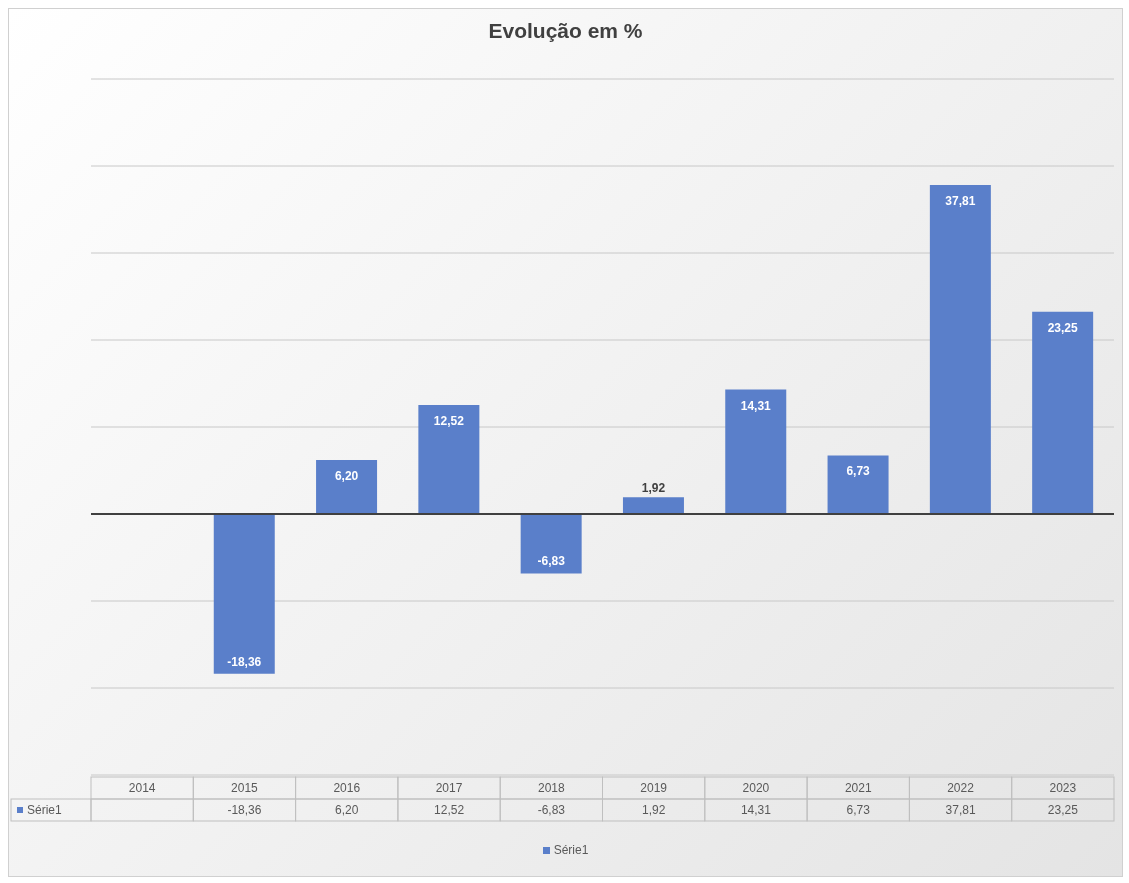 This screenshot has width=1129, height=883. I want to click on x-tick-label: 2018, so click(552, 788).